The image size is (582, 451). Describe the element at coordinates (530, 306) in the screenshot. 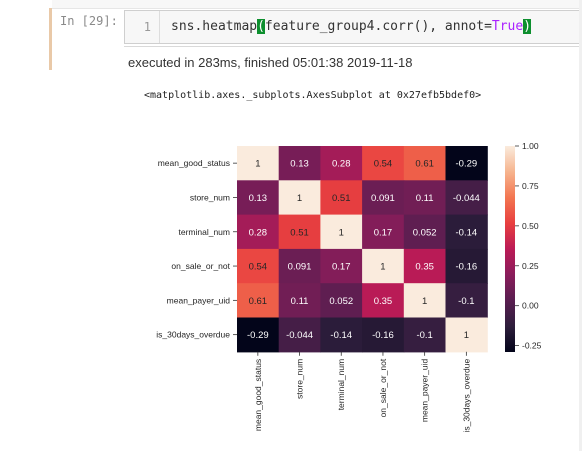

I see `colorbar-tick-label: 0.00` at that location.